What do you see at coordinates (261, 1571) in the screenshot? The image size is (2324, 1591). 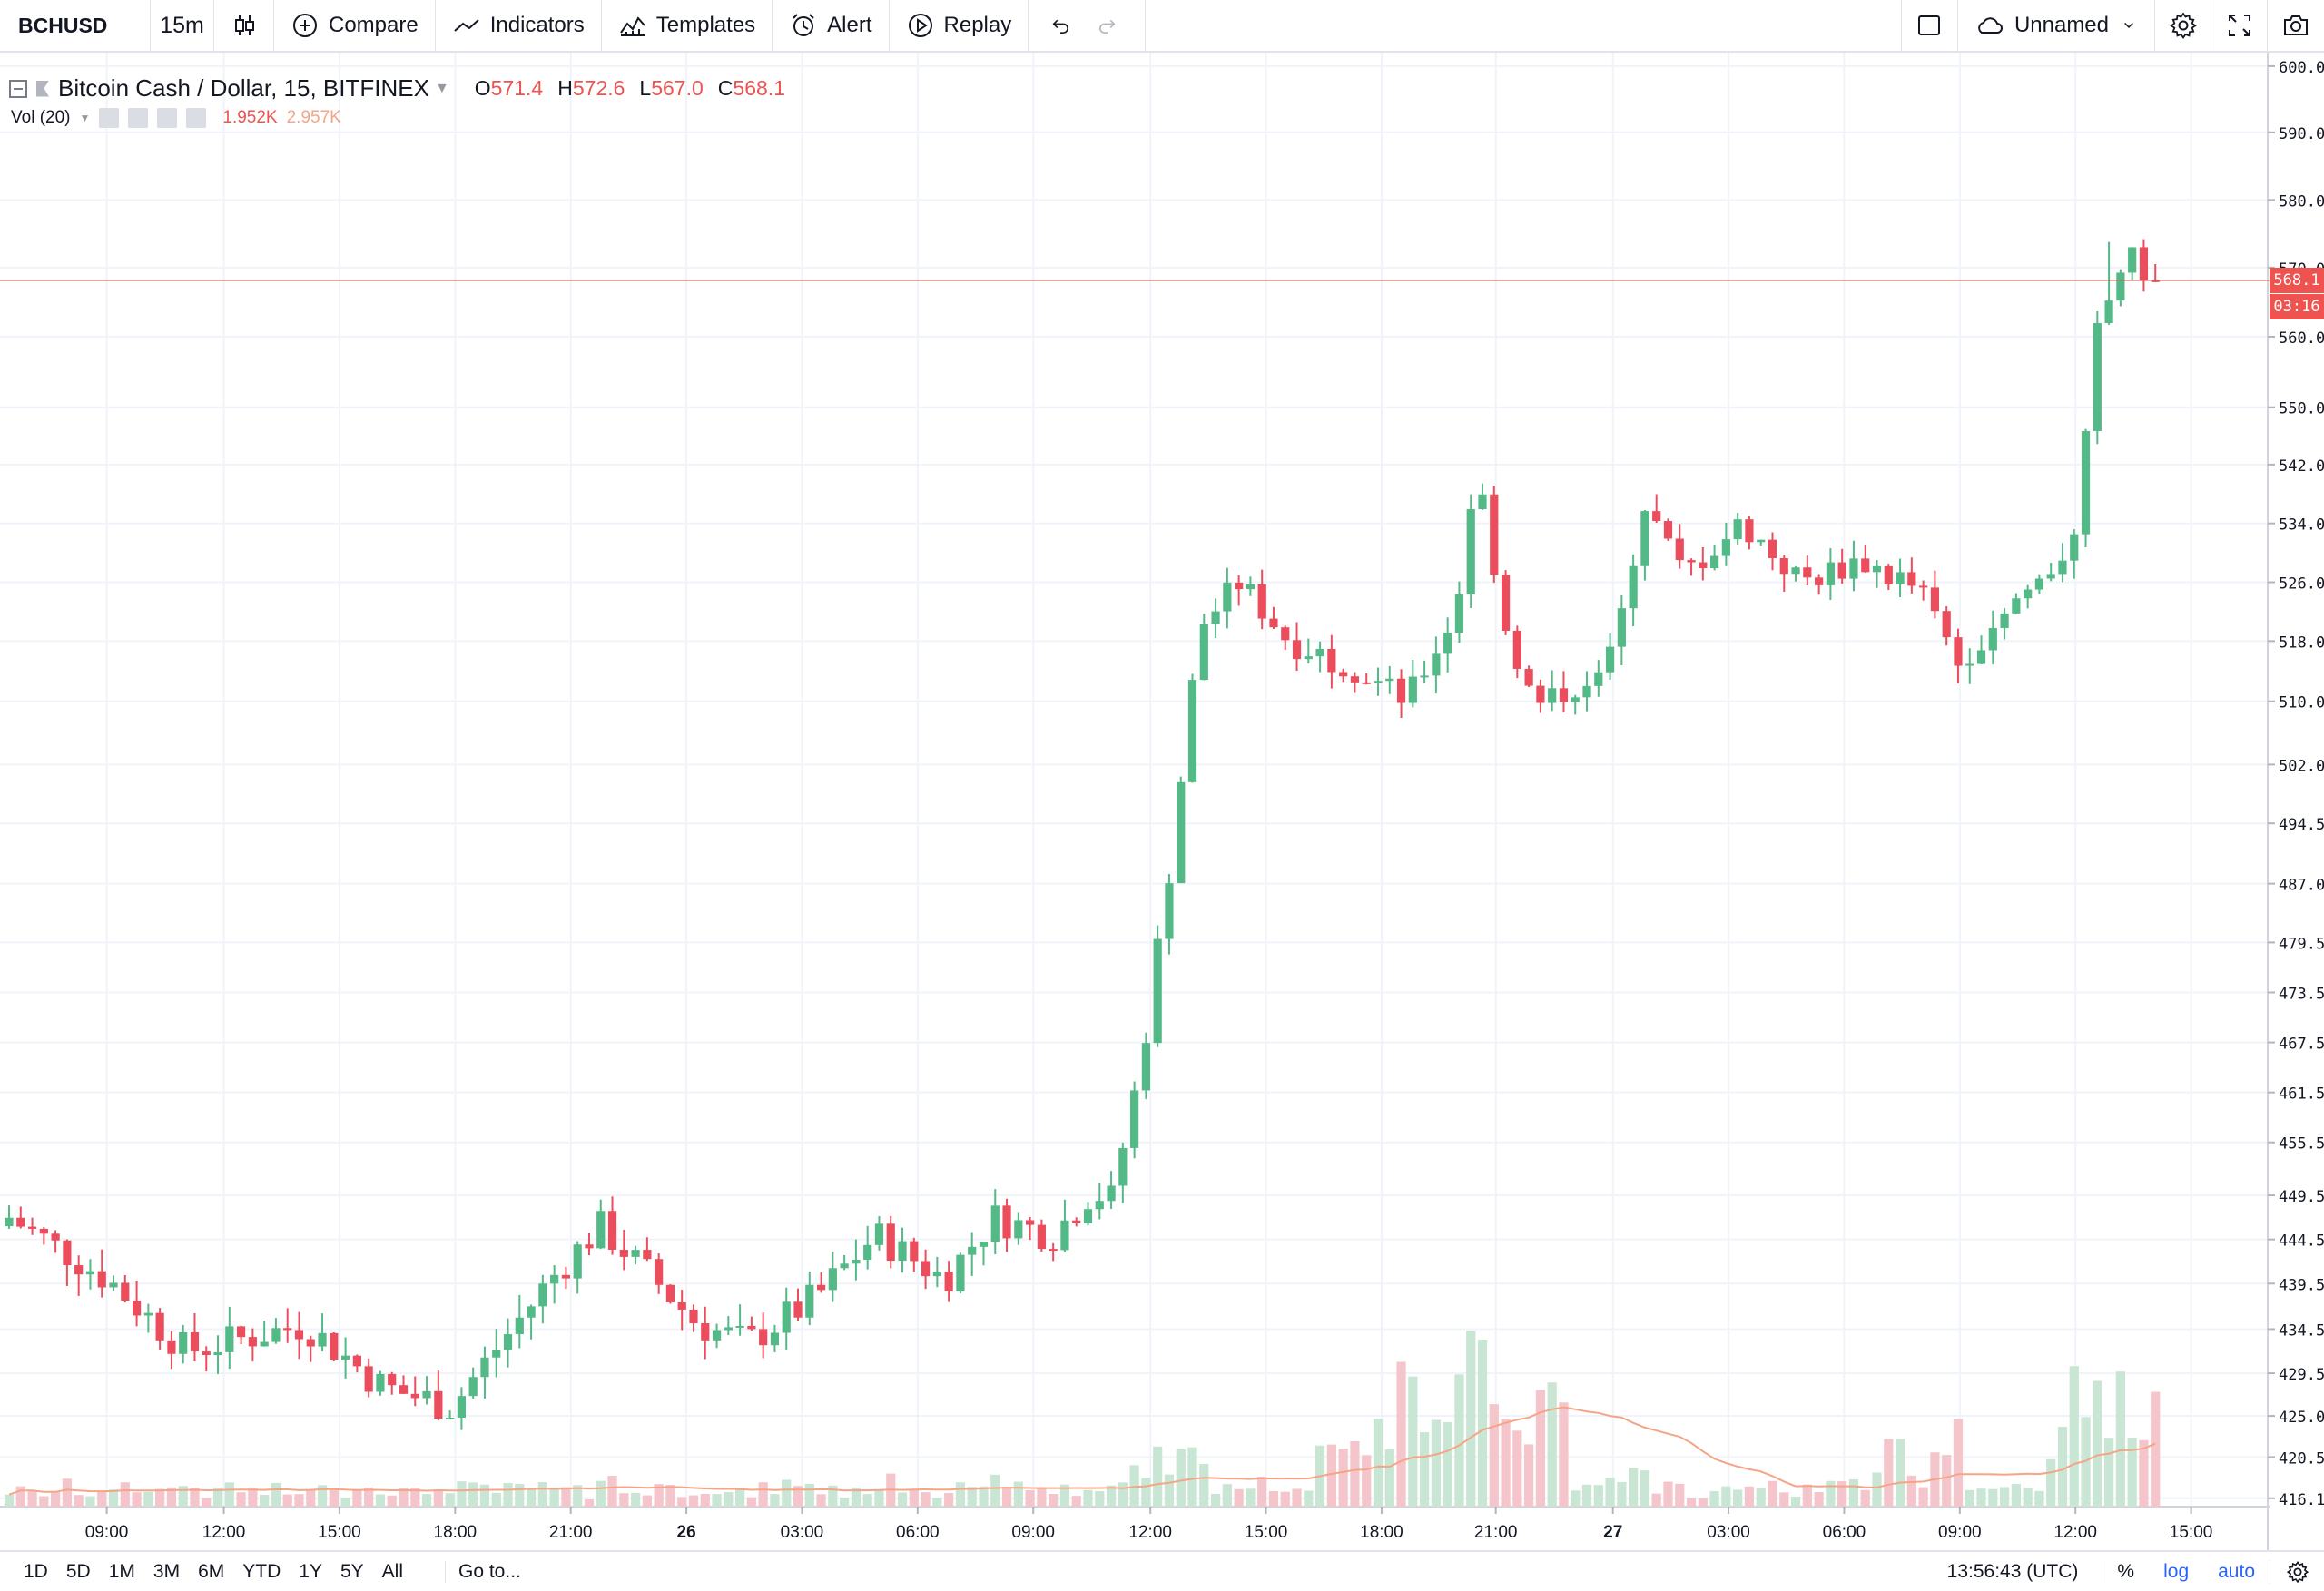 I see `range-ytd: YTD` at bounding box center [261, 1571].